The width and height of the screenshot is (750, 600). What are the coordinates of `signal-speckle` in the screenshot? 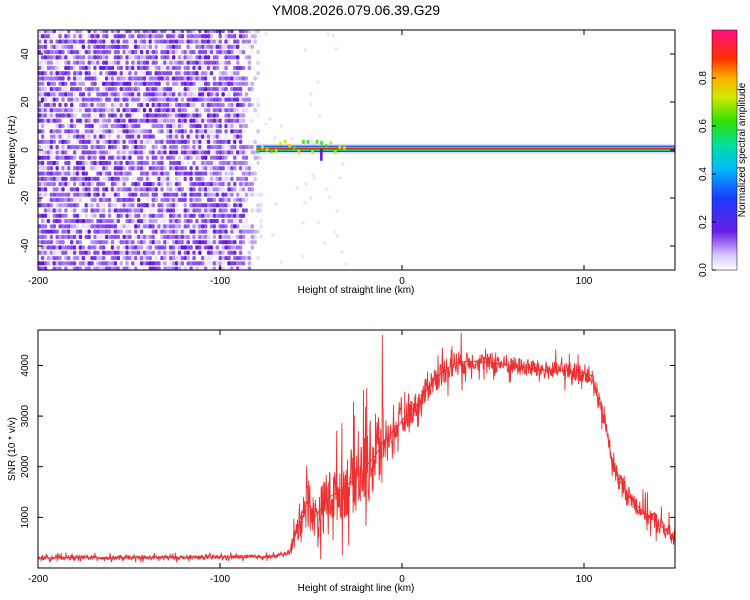 It's located at (303, 141).